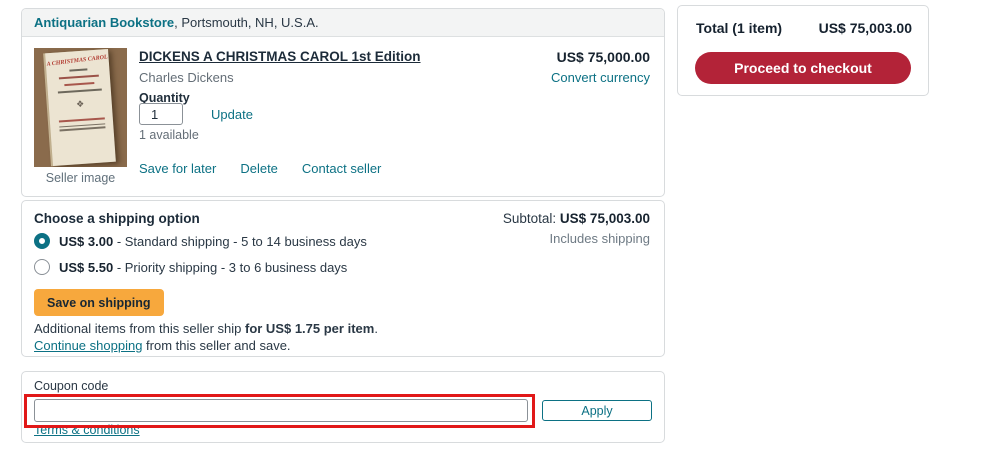 The width and height of the screenshot is (1000, 450). I want to click on seller-location: , Portsmouth, NH, U.S.A., so click(246, 22).